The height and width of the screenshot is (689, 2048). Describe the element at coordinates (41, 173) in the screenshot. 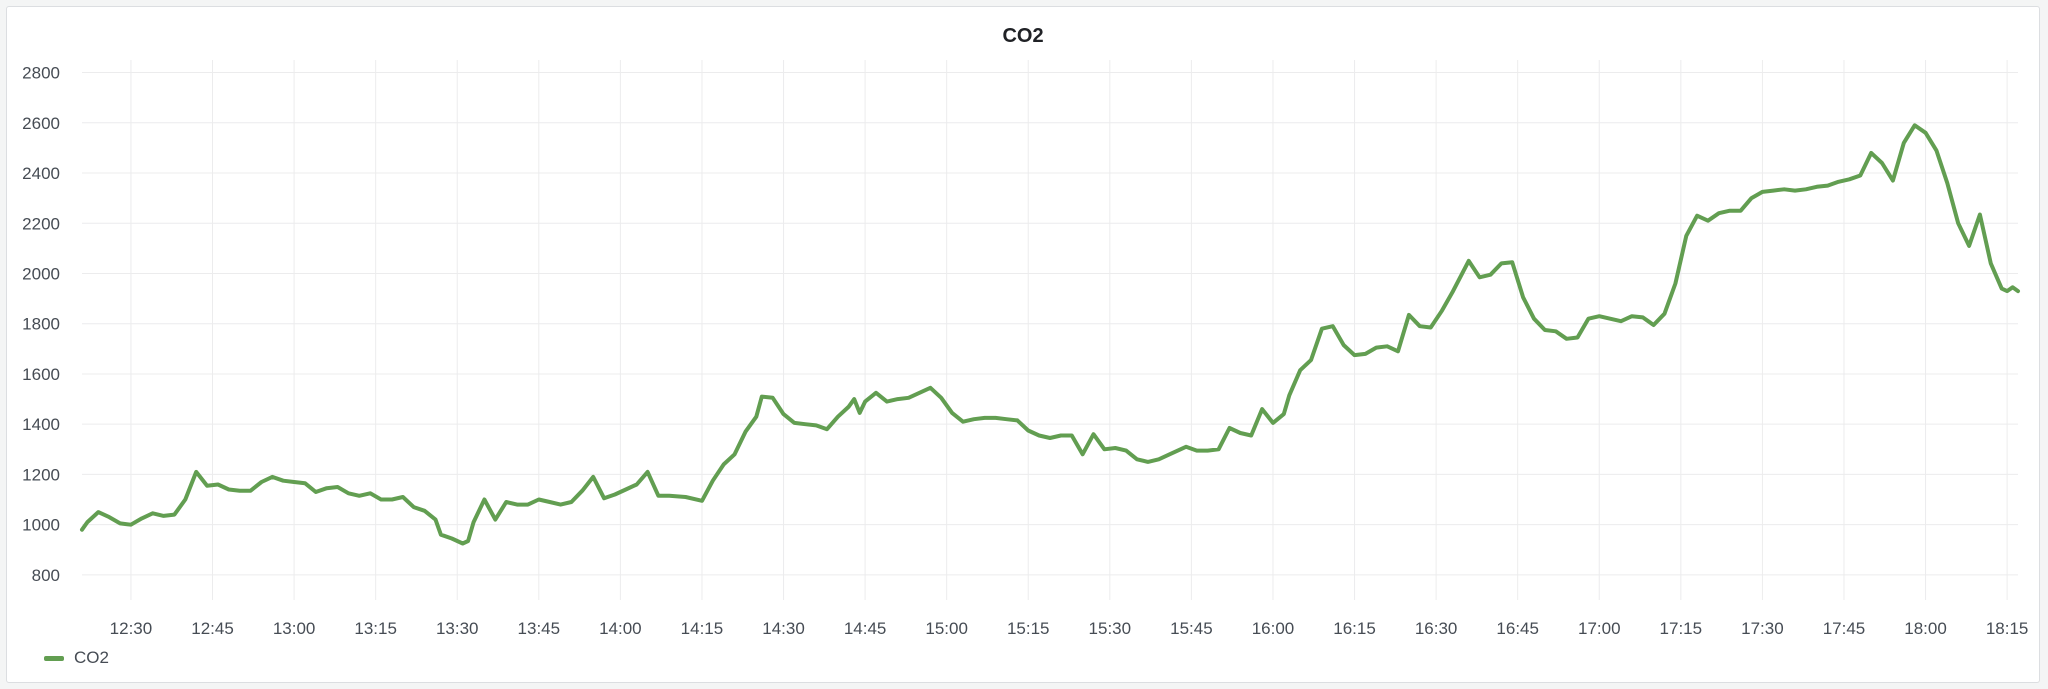

I see `y-tick-label: 2400` at that location.